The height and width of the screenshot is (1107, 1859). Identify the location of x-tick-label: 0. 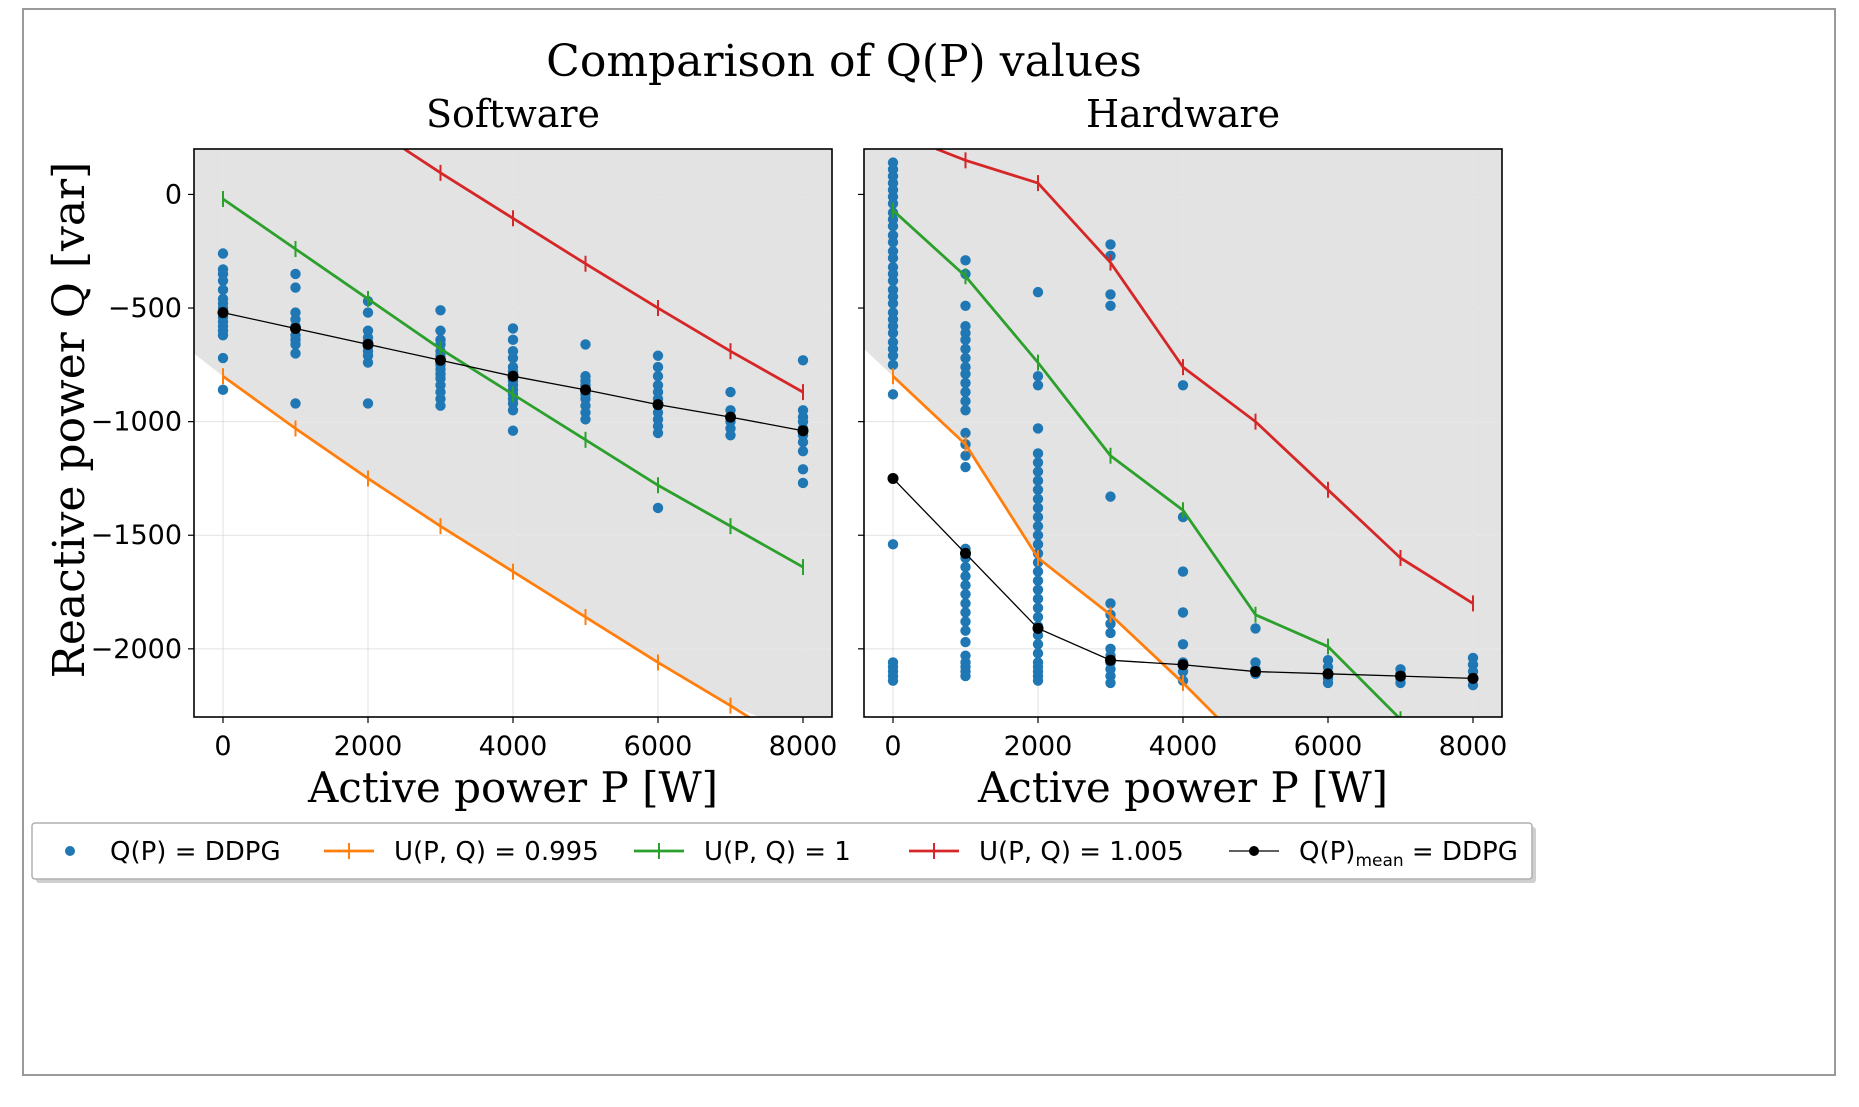
(892, 746).